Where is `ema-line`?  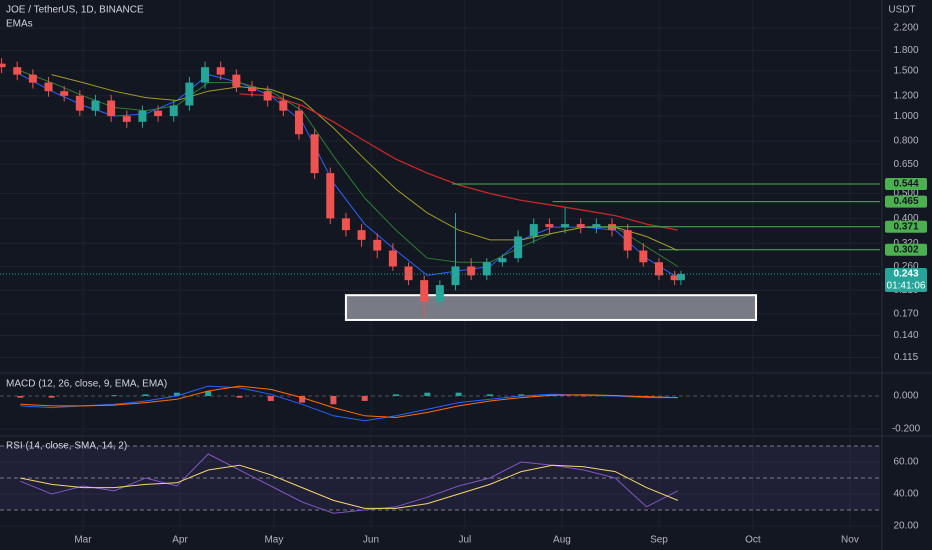
ema-line is located at coordinates (458, 162).